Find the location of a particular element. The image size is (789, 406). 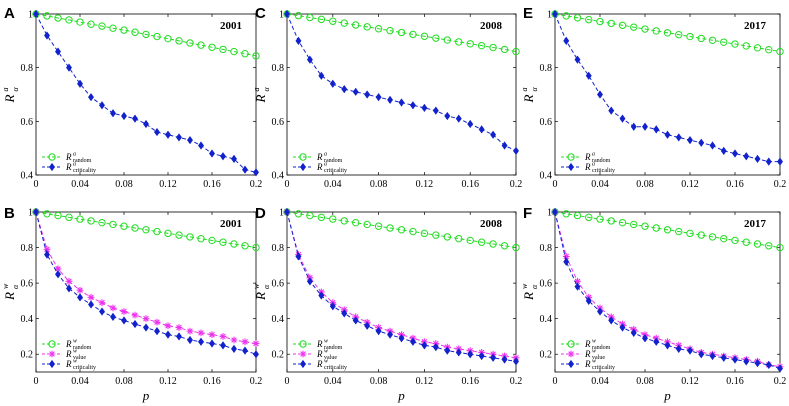

x-tick-label: 0.16 is located at coordinates (212, 381).